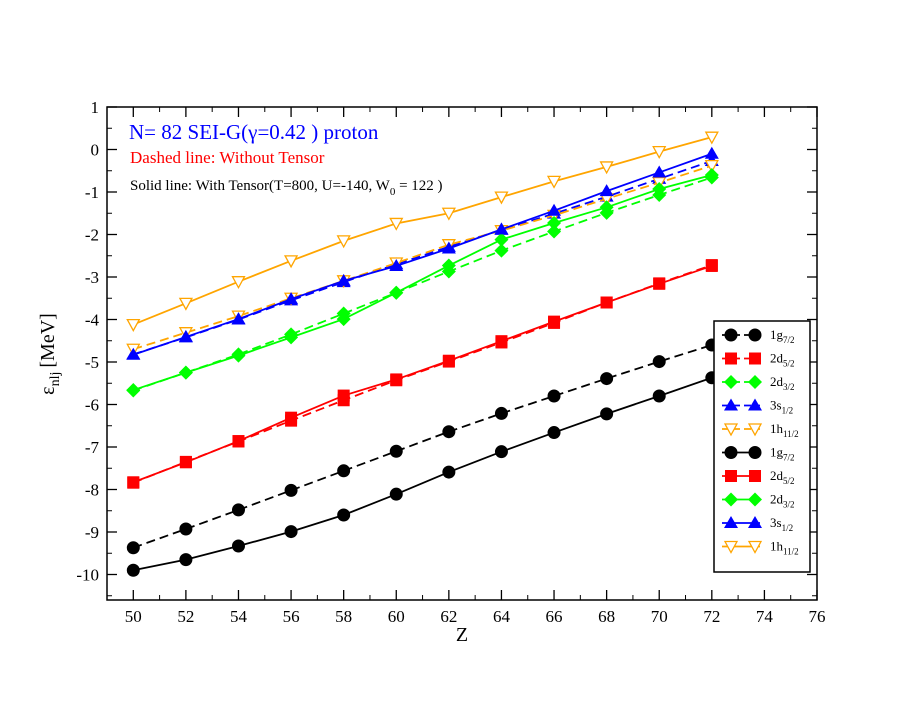  What do you see at coordinates (92, 235) in the screenshot?
I see `y-tick-label: -2` at bounding box center [92, 235].